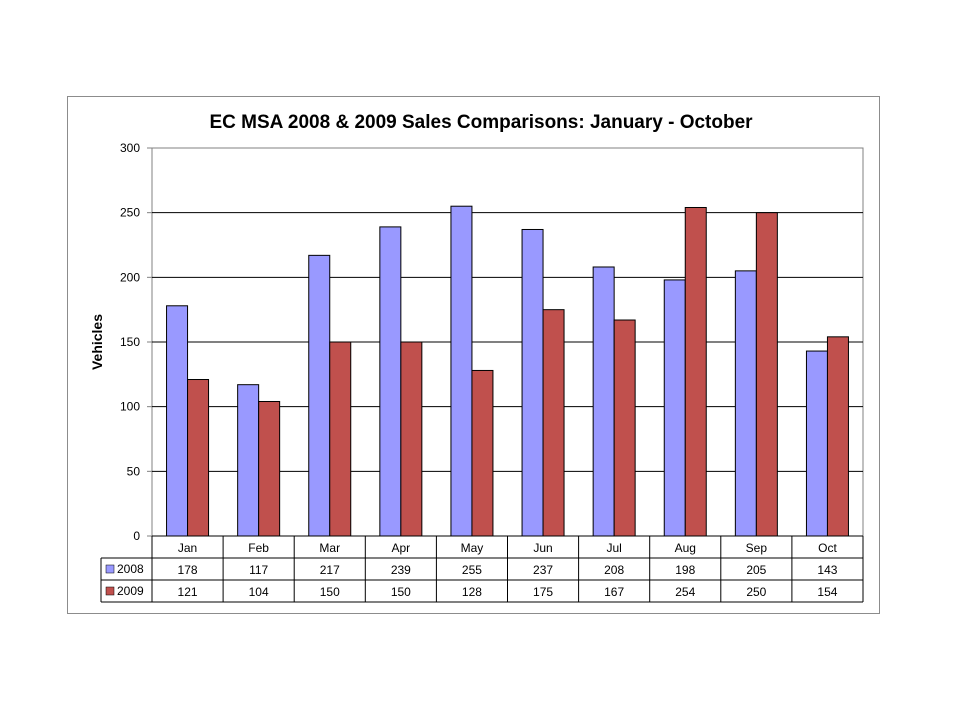  I want to click on table-value: 205, so click(756, 570).